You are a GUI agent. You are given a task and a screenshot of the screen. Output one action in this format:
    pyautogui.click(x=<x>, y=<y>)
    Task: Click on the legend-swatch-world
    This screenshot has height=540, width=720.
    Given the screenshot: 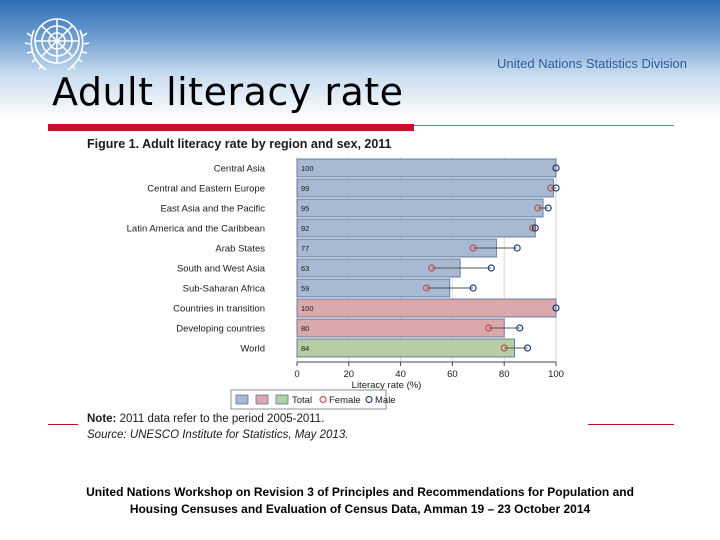 What is the action you would take?
    pyautogui.click(x=282, y=399)
    